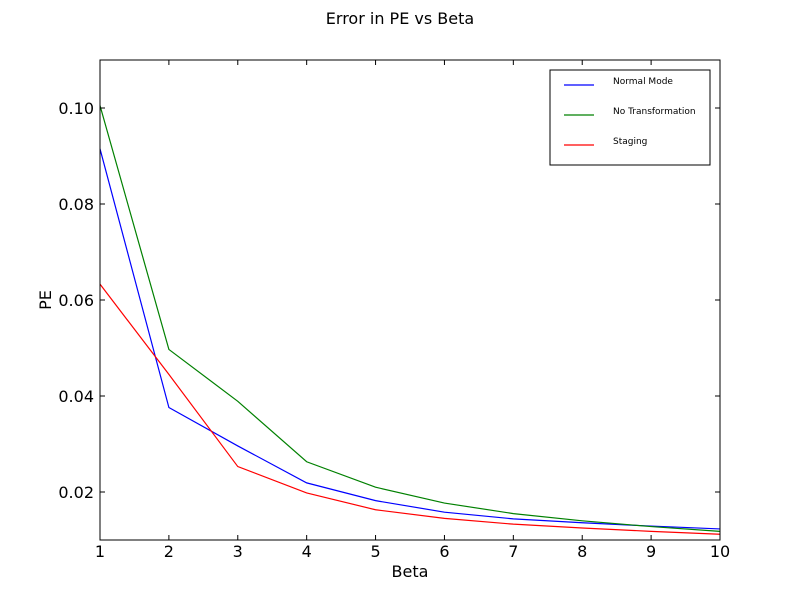 Image resolution: width=800 pixels, height=604 pixels. I want to click on legend: Normal Mode No Transformation Staging, so click(630, 117).